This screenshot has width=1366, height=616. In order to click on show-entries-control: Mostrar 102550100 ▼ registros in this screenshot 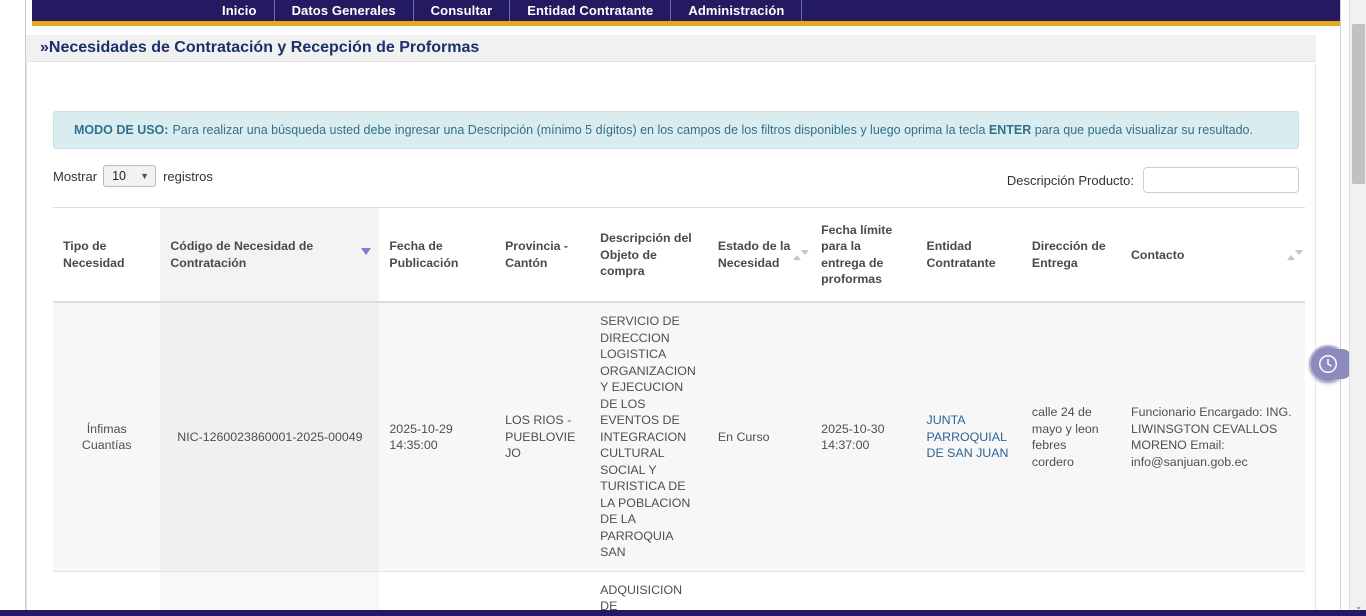, I will do `click(133, 176)`.